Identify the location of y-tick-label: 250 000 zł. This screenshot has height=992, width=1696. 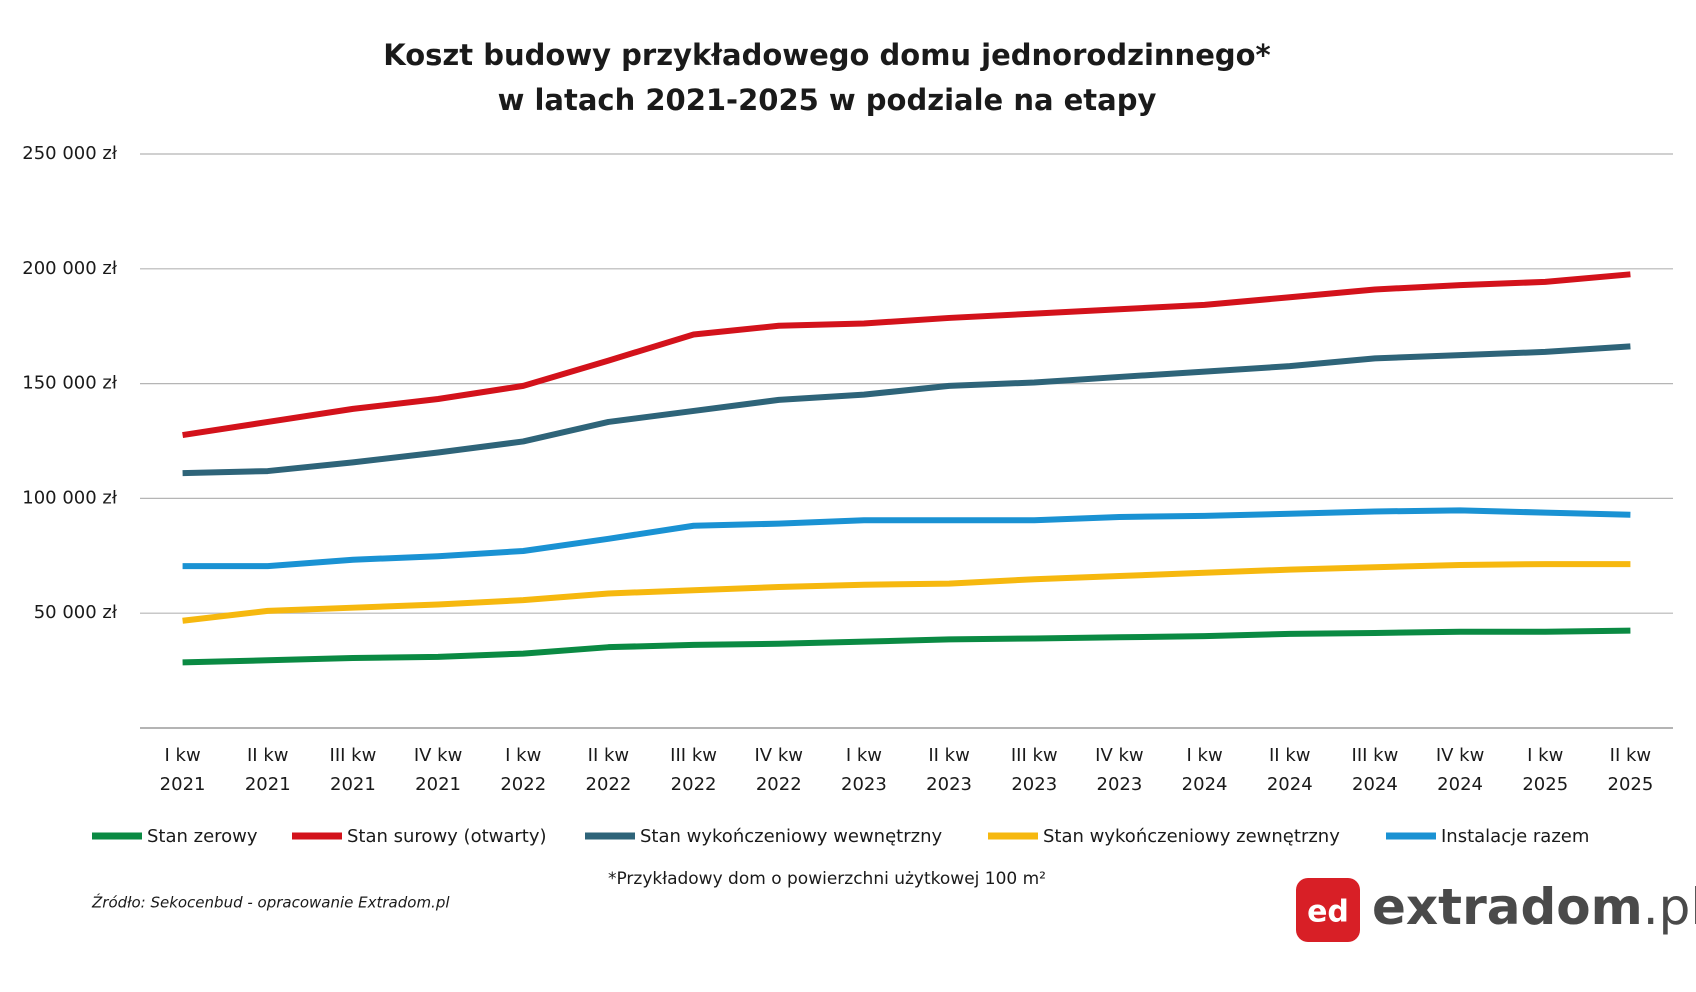
(70, 153).